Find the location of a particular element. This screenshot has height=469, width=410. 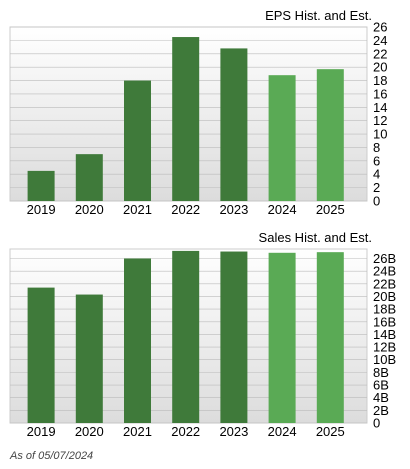

sales-bar-2021 is located at coordinates (137, 340).